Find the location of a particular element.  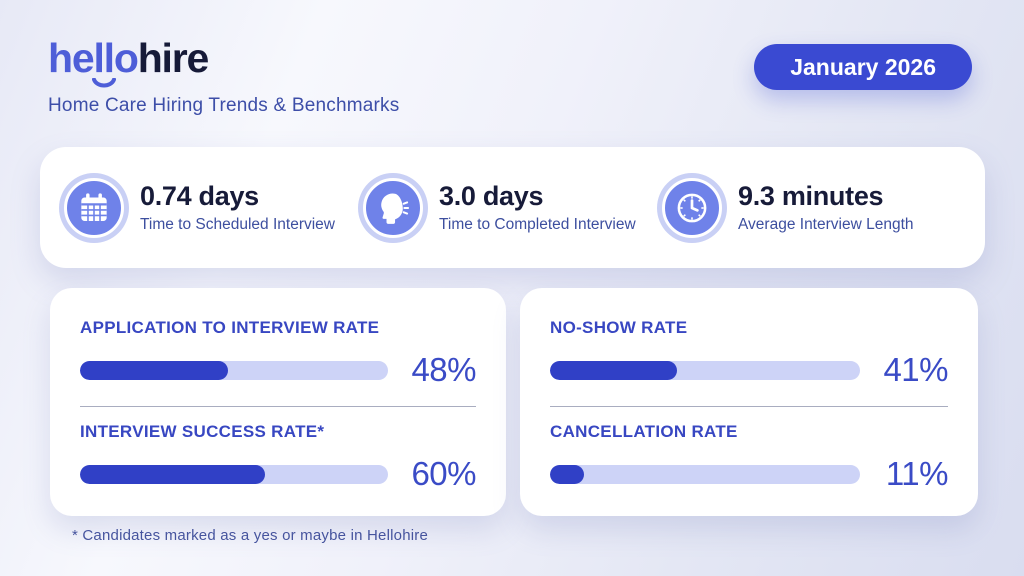

clock-icon is located at coordinates (692, 207).